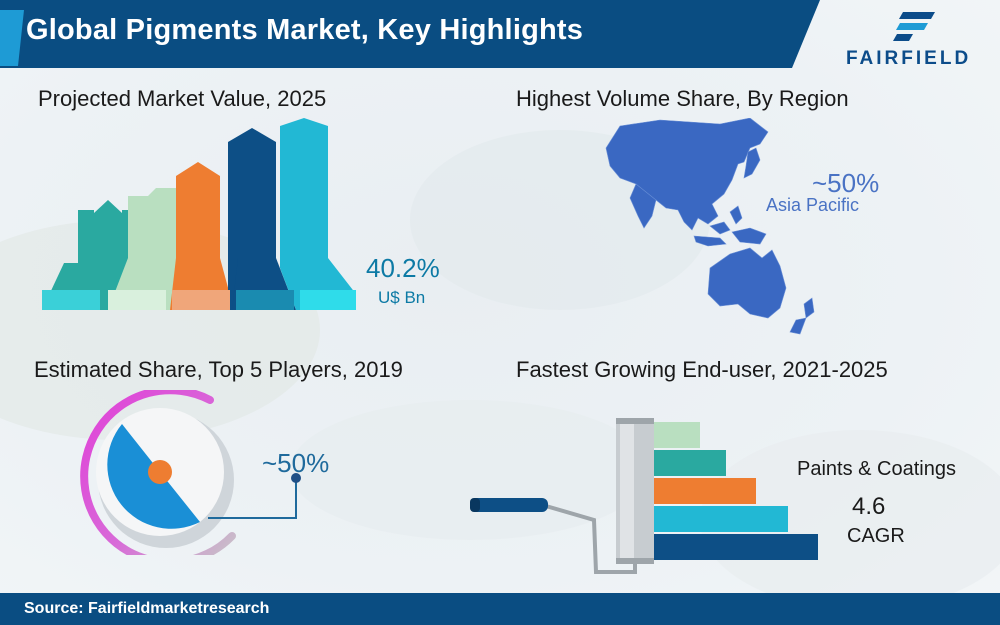 Image resolution: width=1000 pixels, height=625 pixels. Describe the element at coordinates (218, 369) in the screenshot. I see `players-share-title: Estimated Share, Top 5 Players, 2019` at that location.